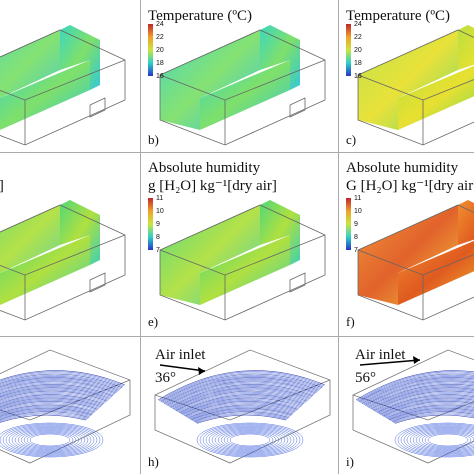 The width and height of the screenshot is (474, 474). I want to click on panel-label: c), so click(351, 139).